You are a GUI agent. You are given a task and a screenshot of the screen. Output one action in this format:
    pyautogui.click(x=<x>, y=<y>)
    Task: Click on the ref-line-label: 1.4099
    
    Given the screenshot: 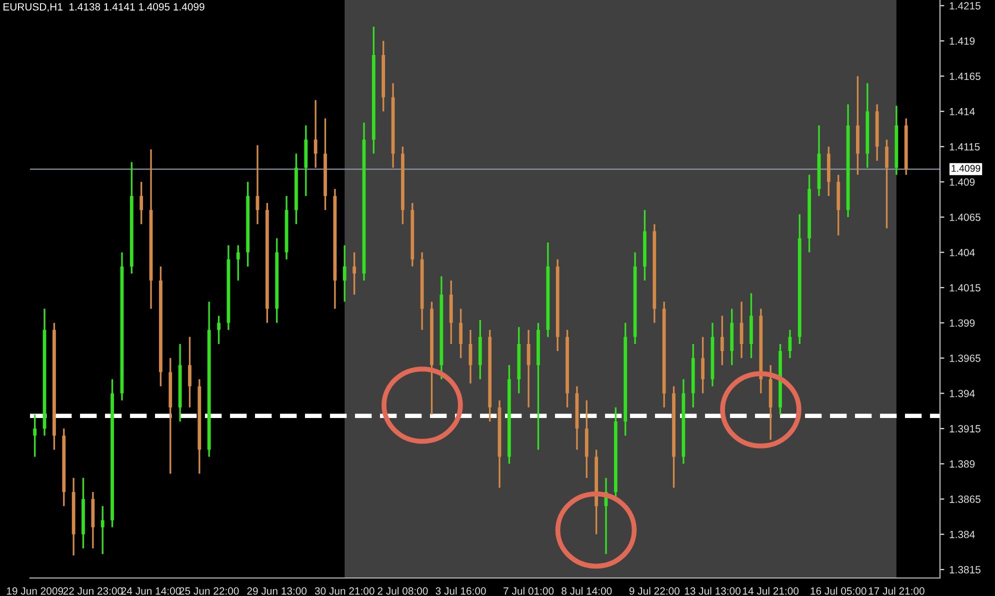 What is the action you would take?
    pyautogui.click(x=966, y=168)
    